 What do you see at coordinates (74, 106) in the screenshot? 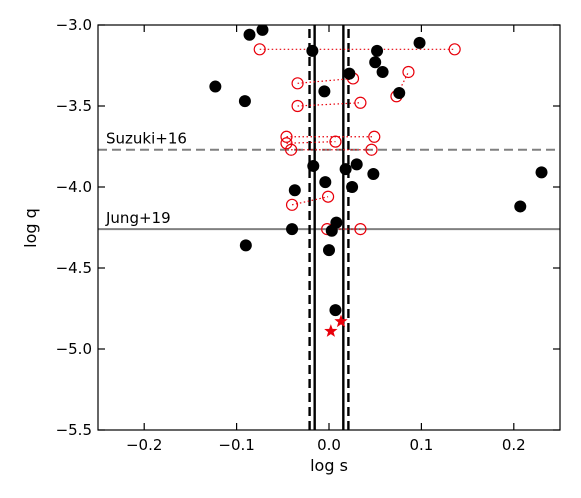
I see `y-tick-label-5: −3.5` at bounding box center [74, 106].